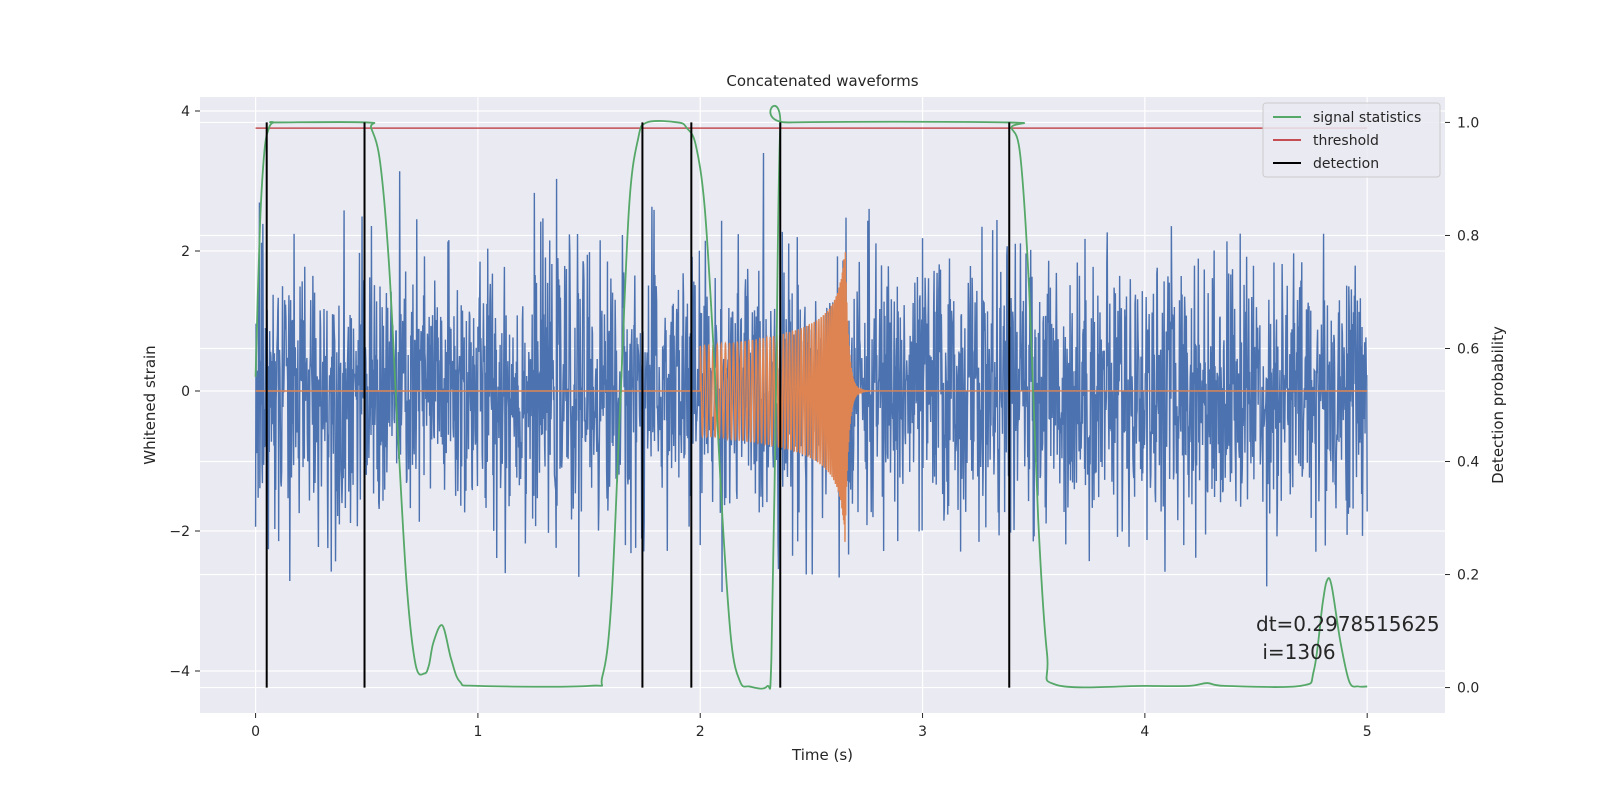 The image size is (1600, 800). What do you see at coordinates (185, 392) in the screenshot?
I see `y-tick-label: 0` at bounding box center [185, 392].